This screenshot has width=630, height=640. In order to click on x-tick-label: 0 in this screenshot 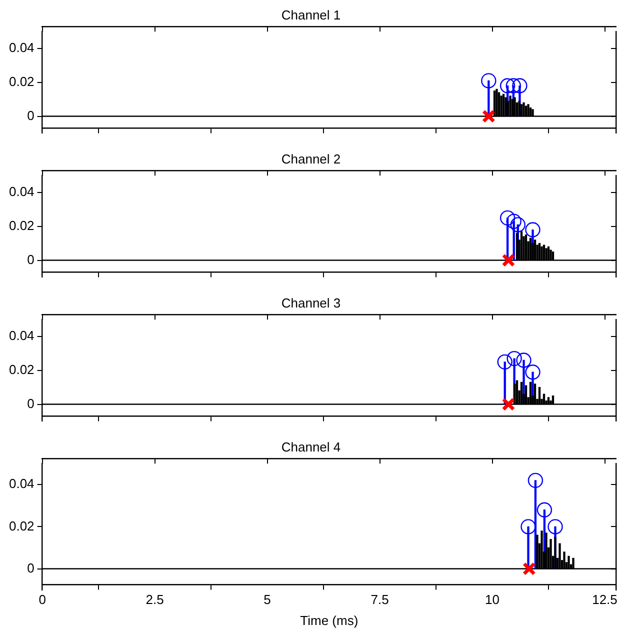, I will do `click(42, 600)`.